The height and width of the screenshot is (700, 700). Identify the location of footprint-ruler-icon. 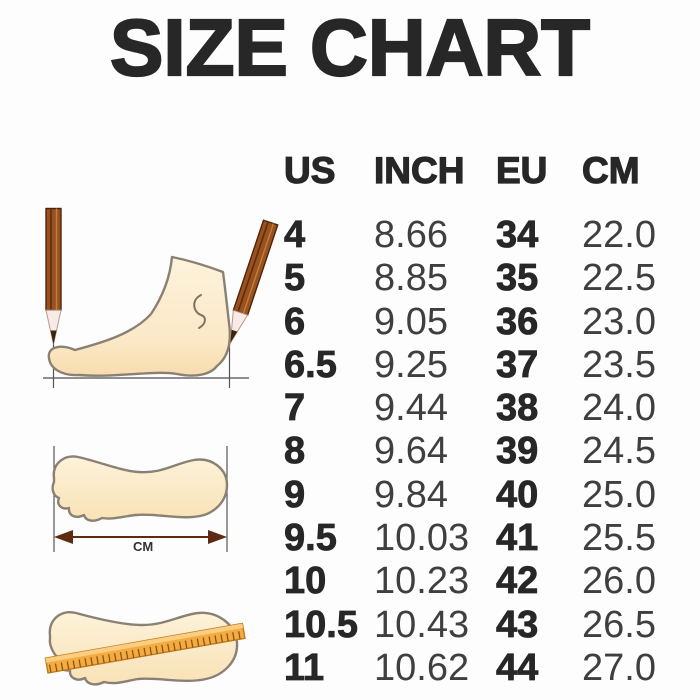
(145, 648).